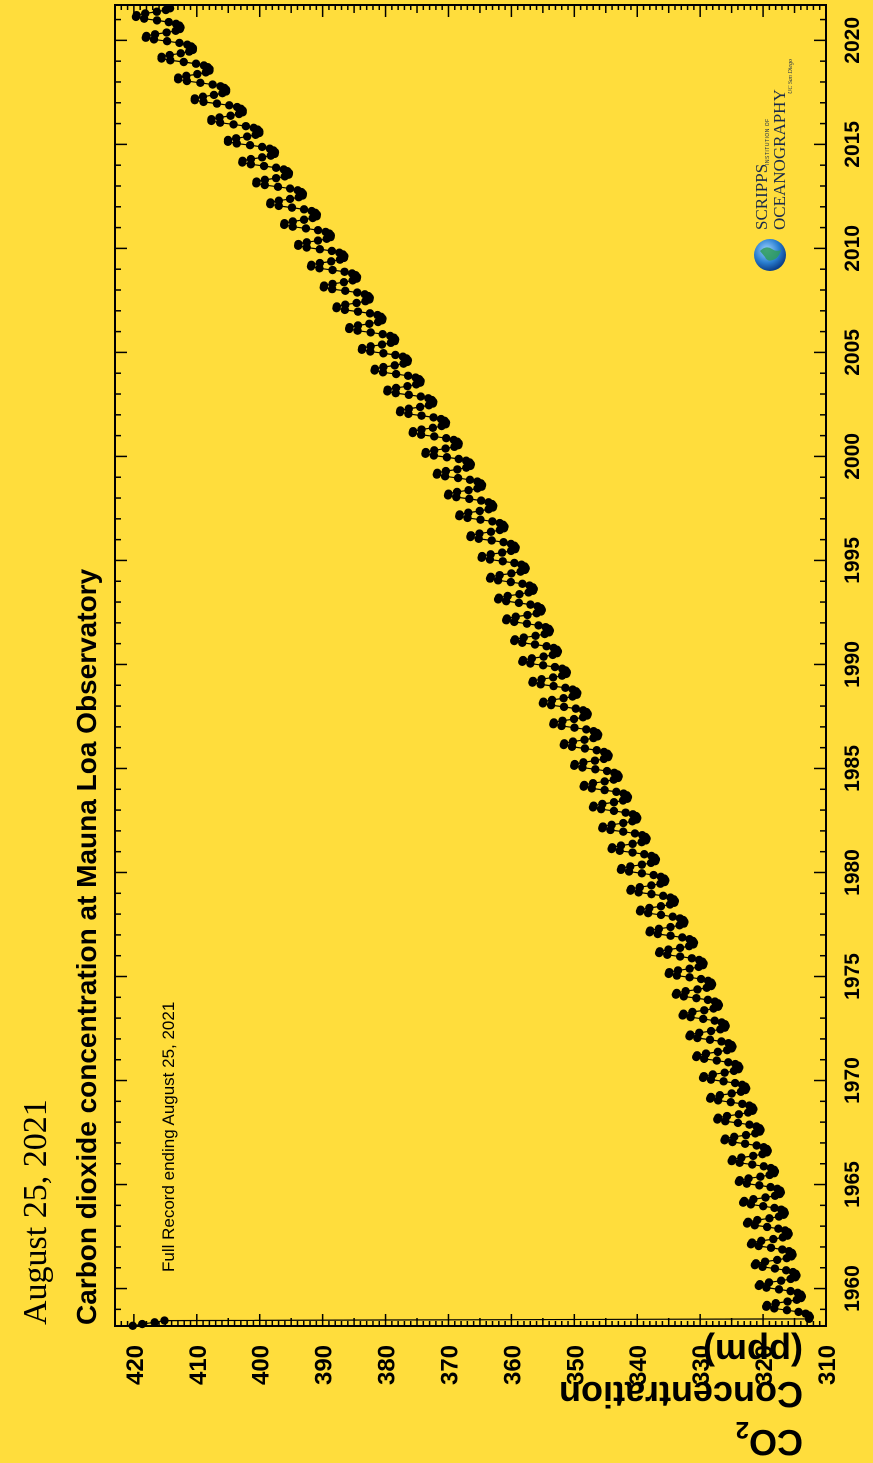 The width and height of the screenshot is (873, 1463). What do you see at coordinates (770, 255) in the screenshot?
I see `globe-icon` at bounding box center [770, 255].